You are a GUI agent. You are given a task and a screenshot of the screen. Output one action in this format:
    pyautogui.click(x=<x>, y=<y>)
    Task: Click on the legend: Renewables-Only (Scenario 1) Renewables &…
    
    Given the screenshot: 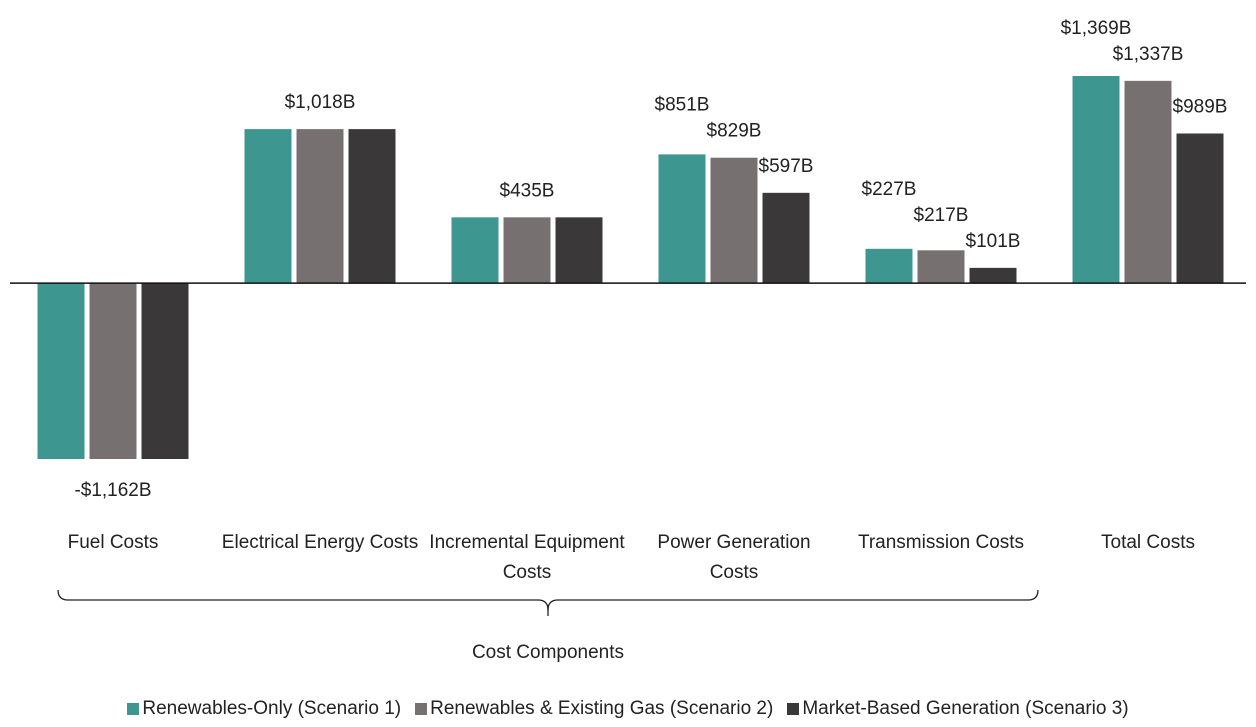 What is the action you would take?
    pyautogui.click(x=628, y=709)
    